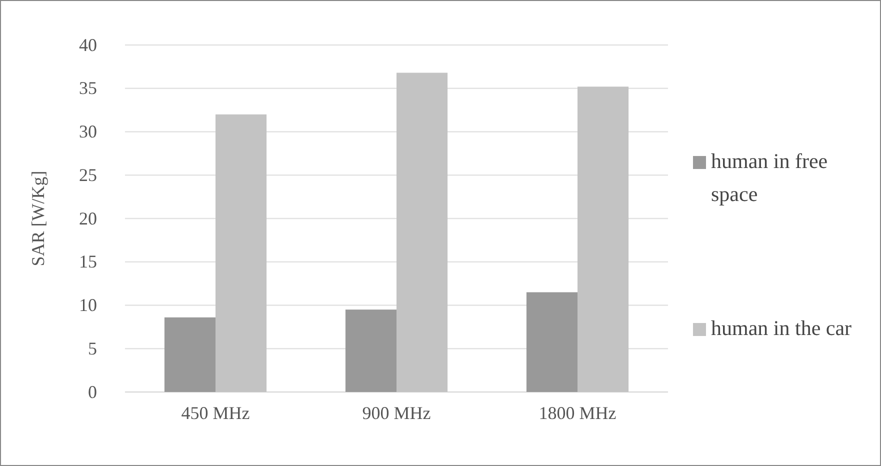 The image size is (881, 466). What do you see at coordinates (88, 305) in the screenshot?
I see `y-tick-label: 10` at bounding box center [88, 305].